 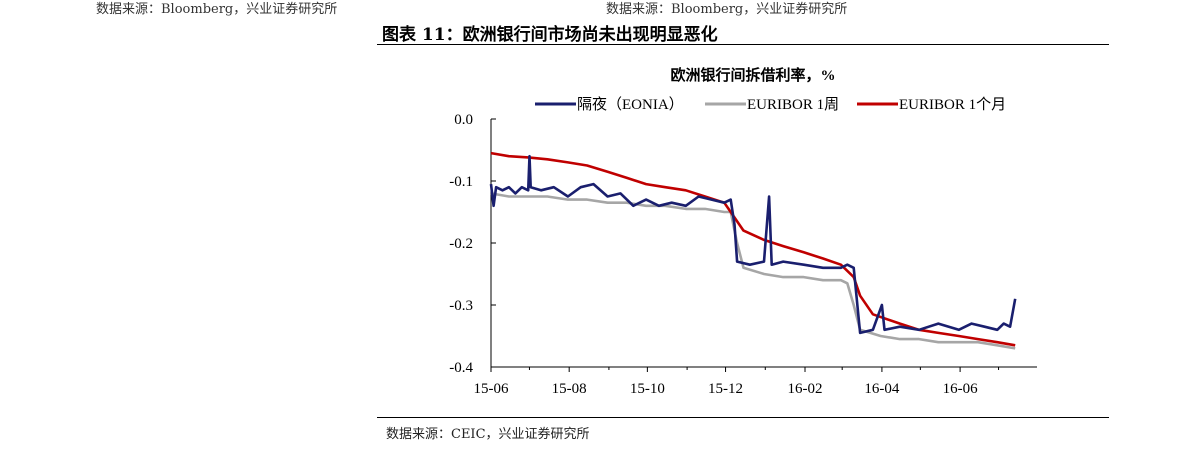 I want to click on legend-label-0: 隔夜（EONIA）, so click(x=630, y=104).